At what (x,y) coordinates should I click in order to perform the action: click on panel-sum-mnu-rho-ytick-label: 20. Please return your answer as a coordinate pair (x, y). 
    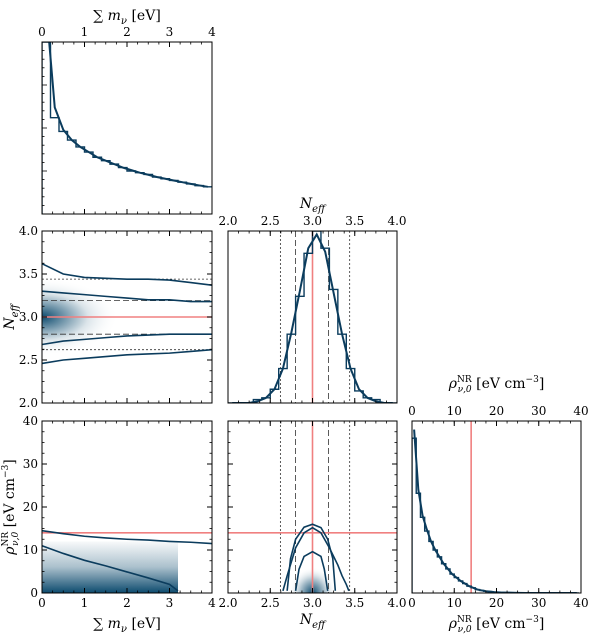
    Looking at the image, I should click on (30, 507).